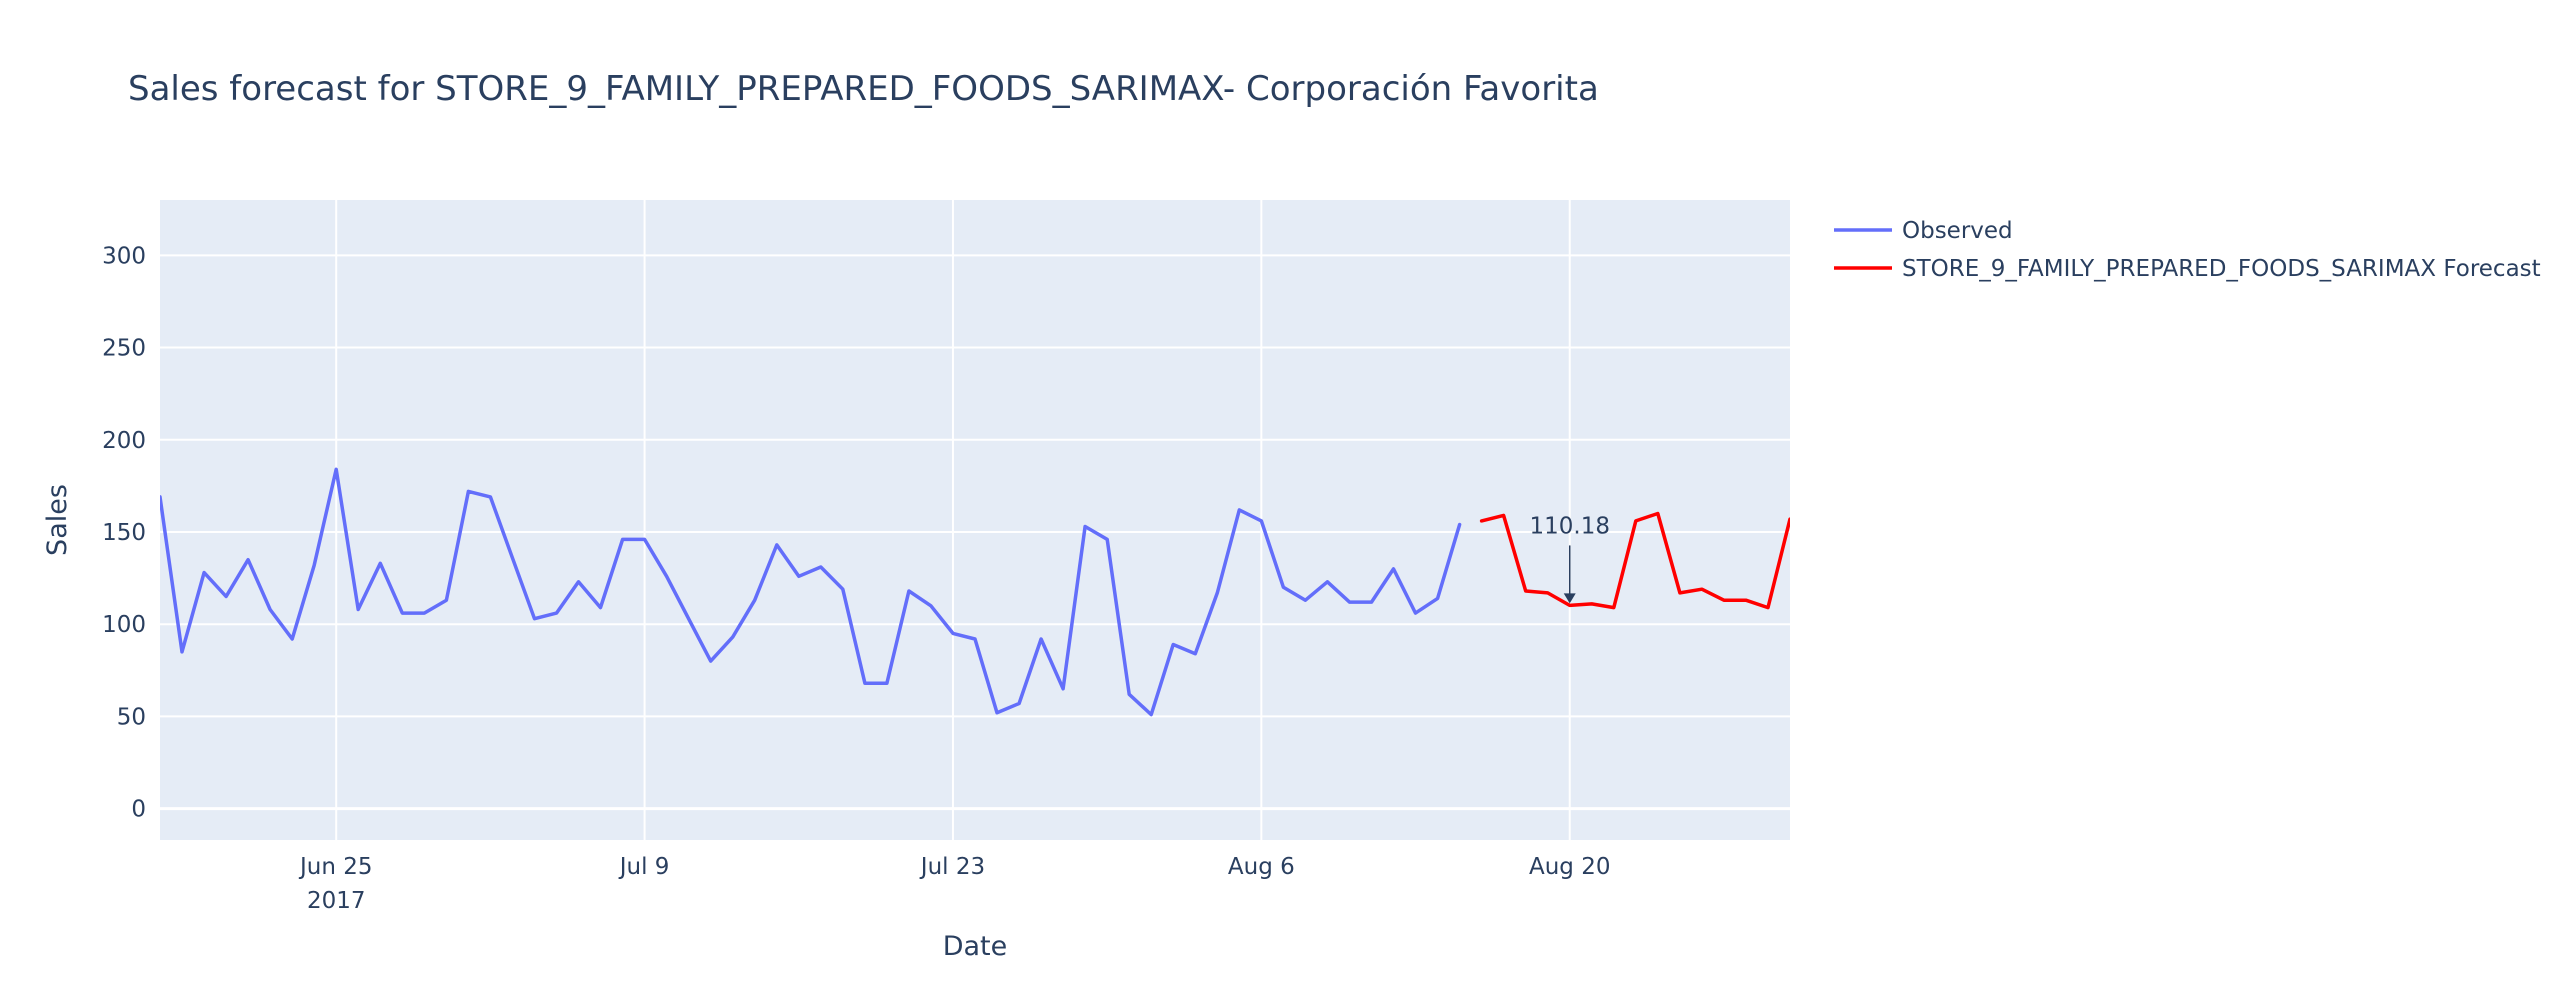  What do you see at coordinates (1957, 231) in the screenshot?
I see `legend-label: Observed` at bounding box center [1957, 231].